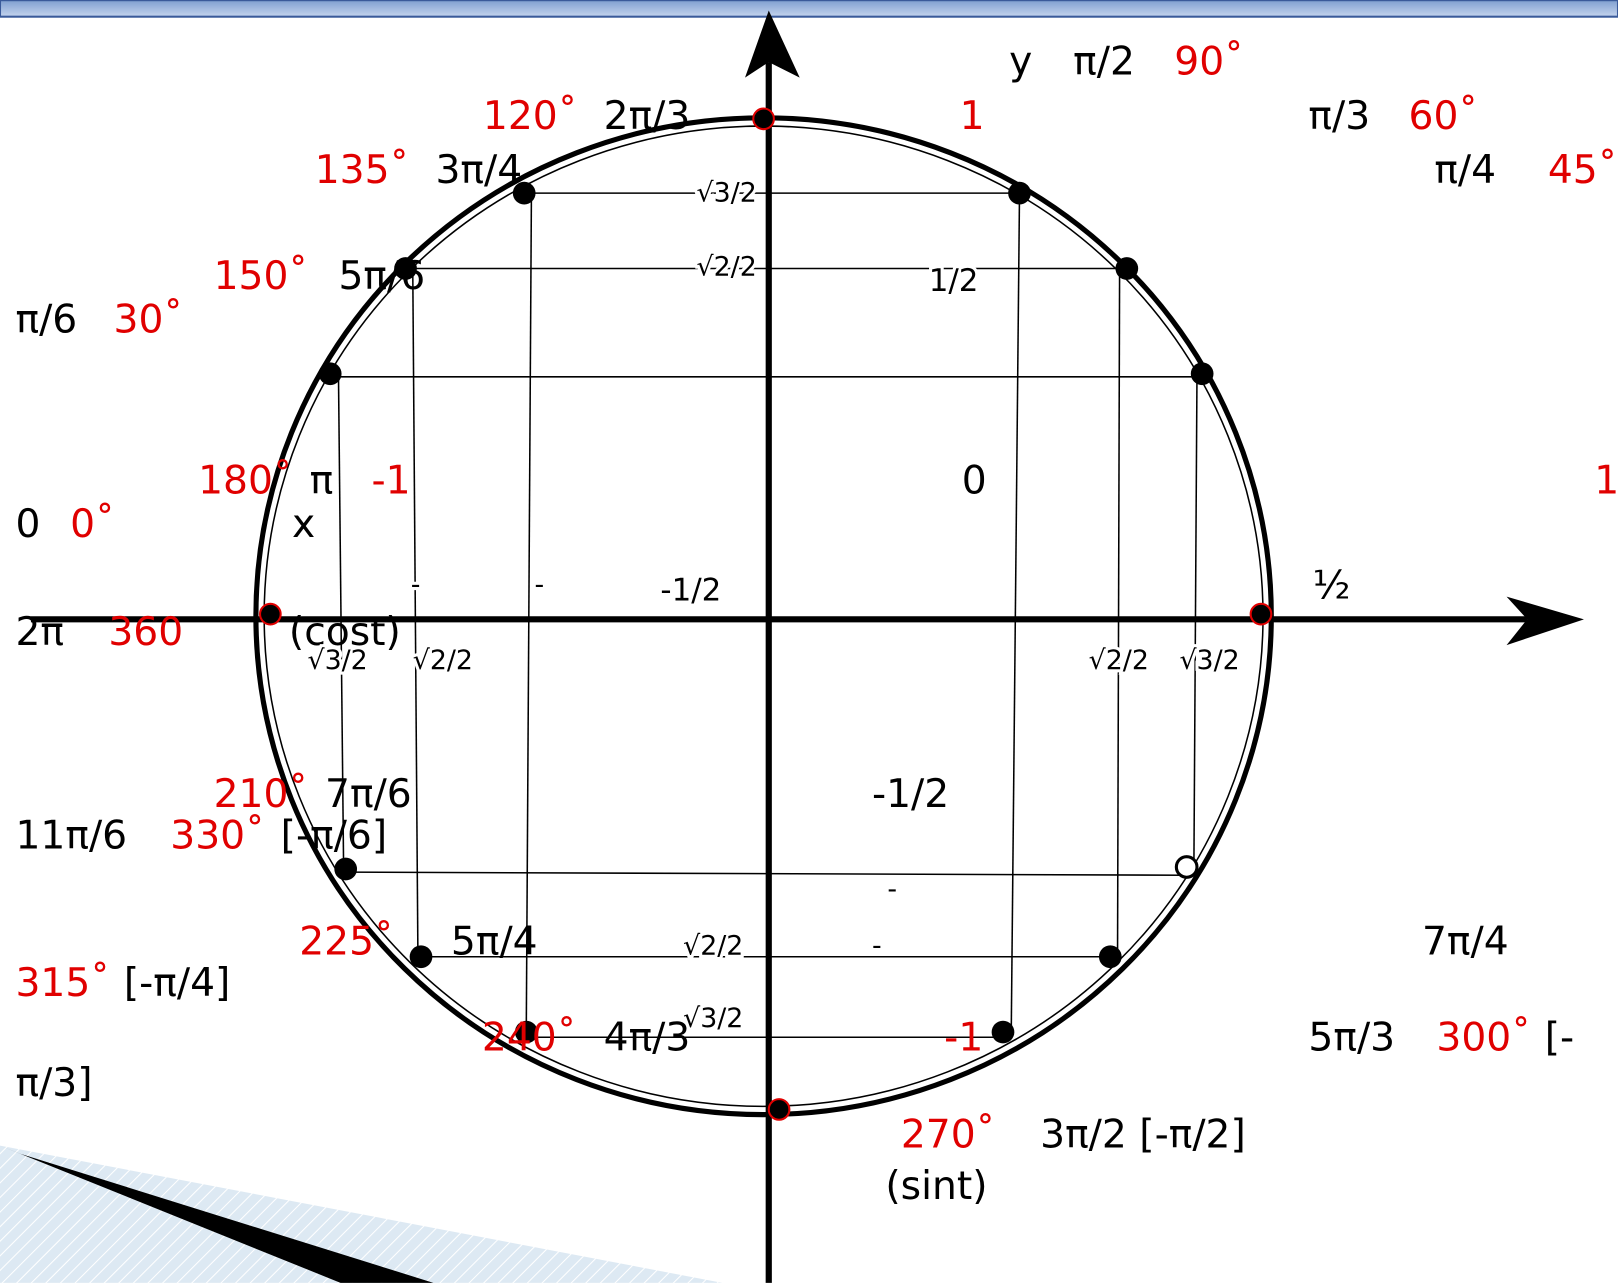 This screenshot has width=1618, height=1283. Describe the element at coordinates (647, 116) in the screenshot. I see `angle-label: 2π/3` at that location.